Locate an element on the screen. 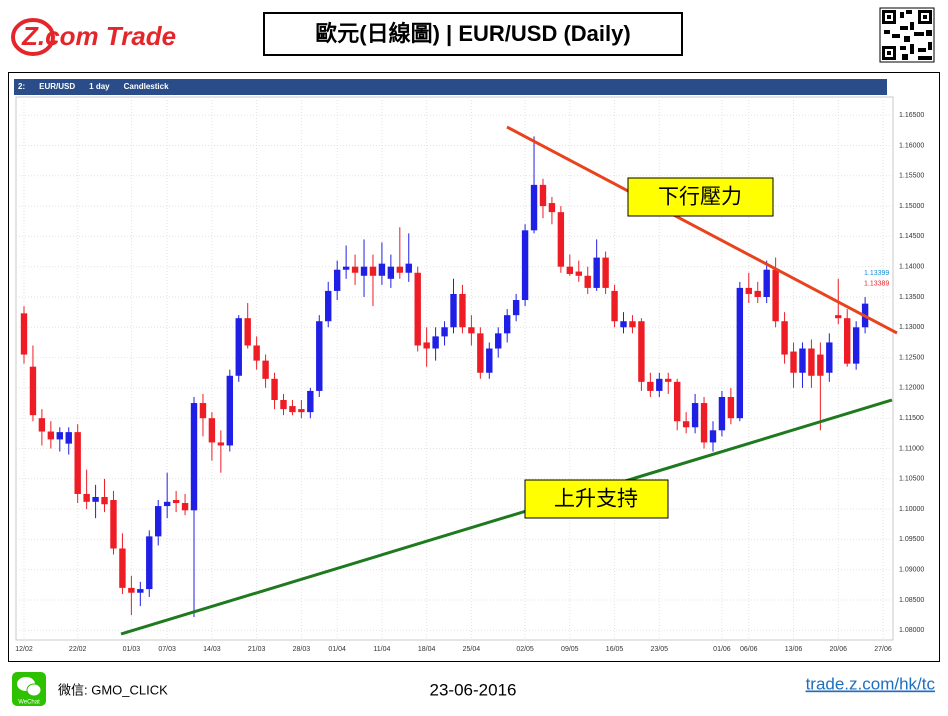 This screenshot has height=716, width=948. y-tick-label: 1.14500 is located at coordinates (911, 236).